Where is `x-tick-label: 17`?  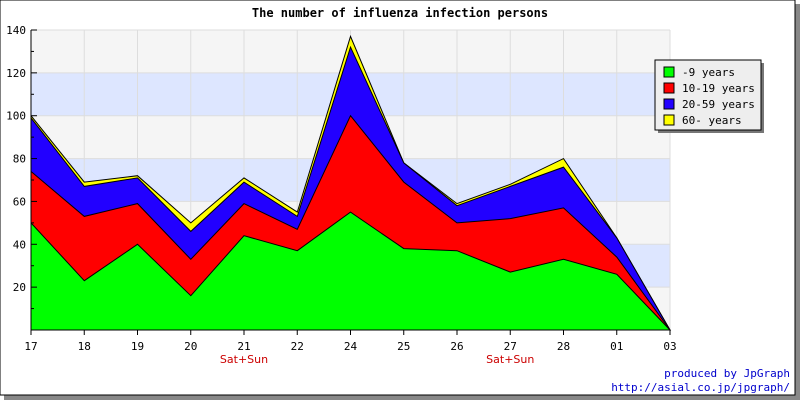 x-tick-label: 17 is located at coordinates (30, 346).